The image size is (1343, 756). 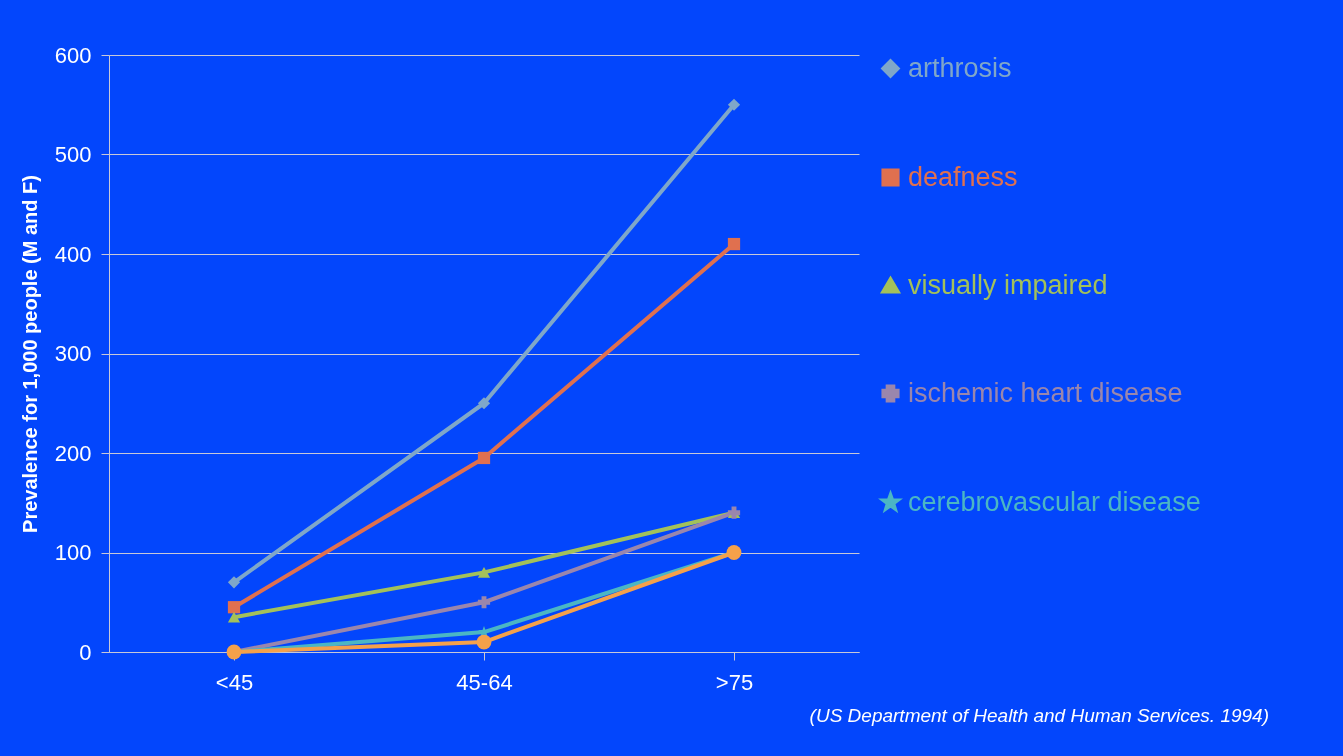 What do you see at coordinates (73, 353) in the screenshot?
I see `y-tick-label: 300` at bounding box center [73, 353].